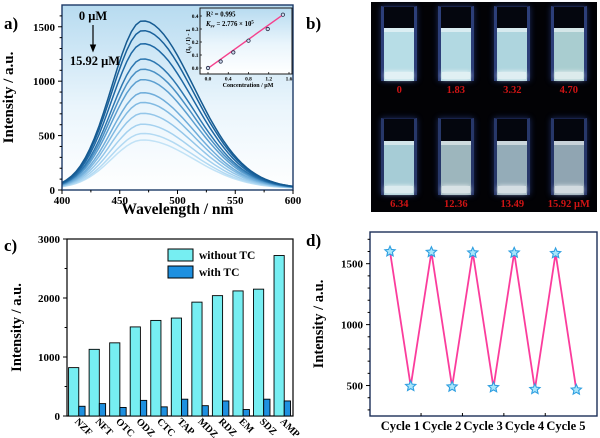 This screenshot has width=600, height=438. Describe the element at coordinates (227, 427) in the screenshot. I see `x-category-label: RDZ` at that location.